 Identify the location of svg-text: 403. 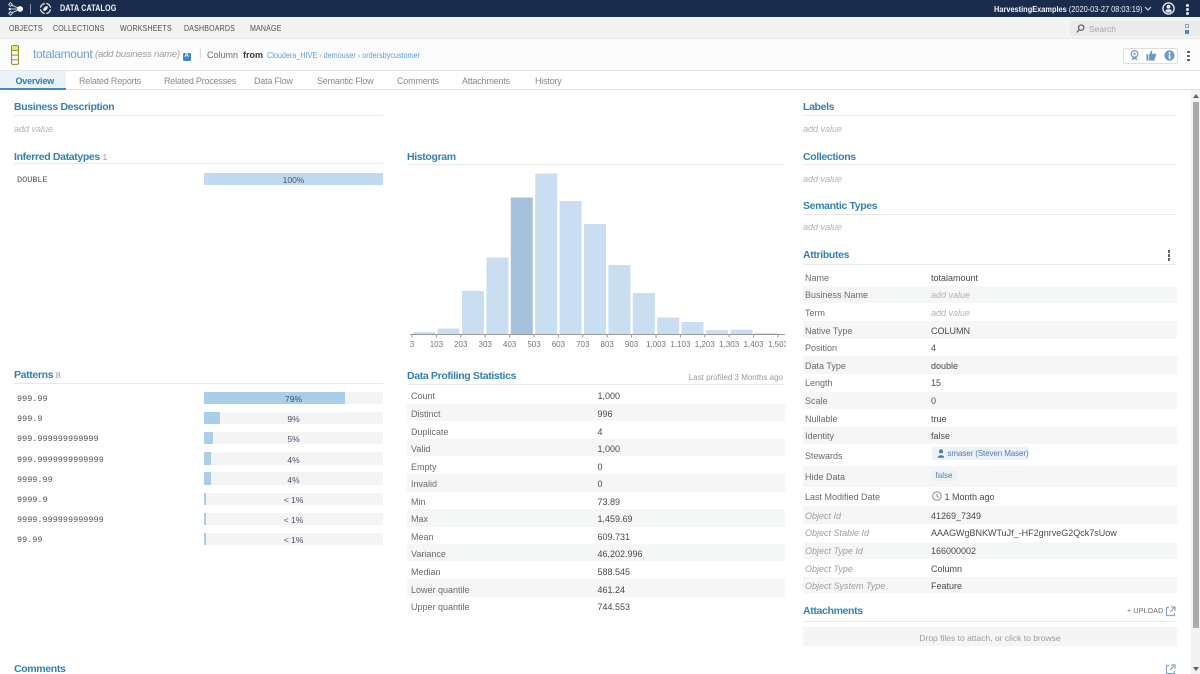
(510, 344).